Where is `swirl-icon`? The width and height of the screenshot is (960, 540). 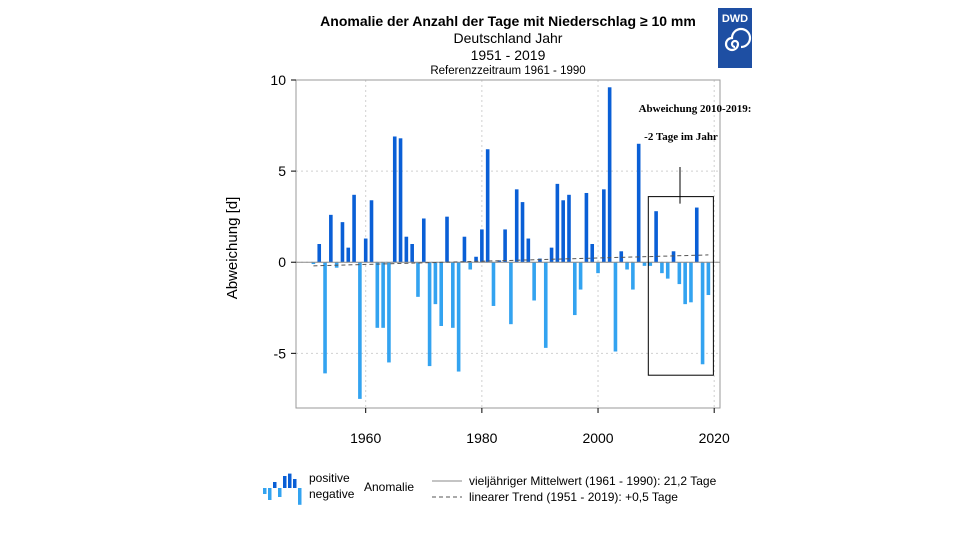
swirl-icon is located at coordinates (738, 39).